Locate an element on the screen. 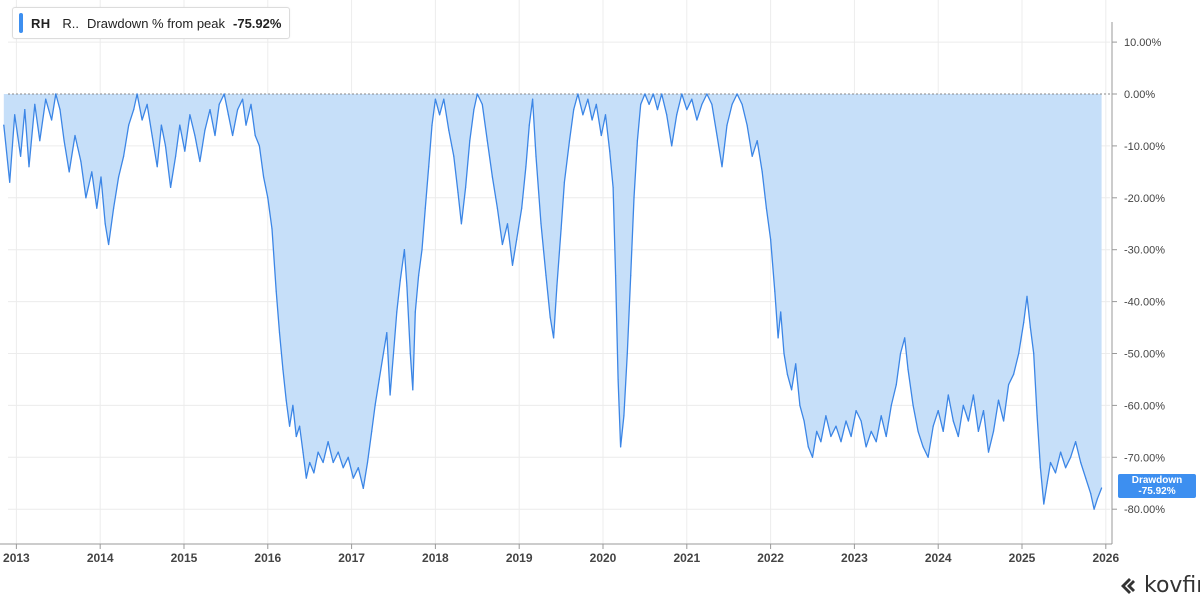 The width and height of the screenshot is (1200, 600). series-legend: RH R.. Drawdown % from peak -75.92% is located at coordinates (151, 23).